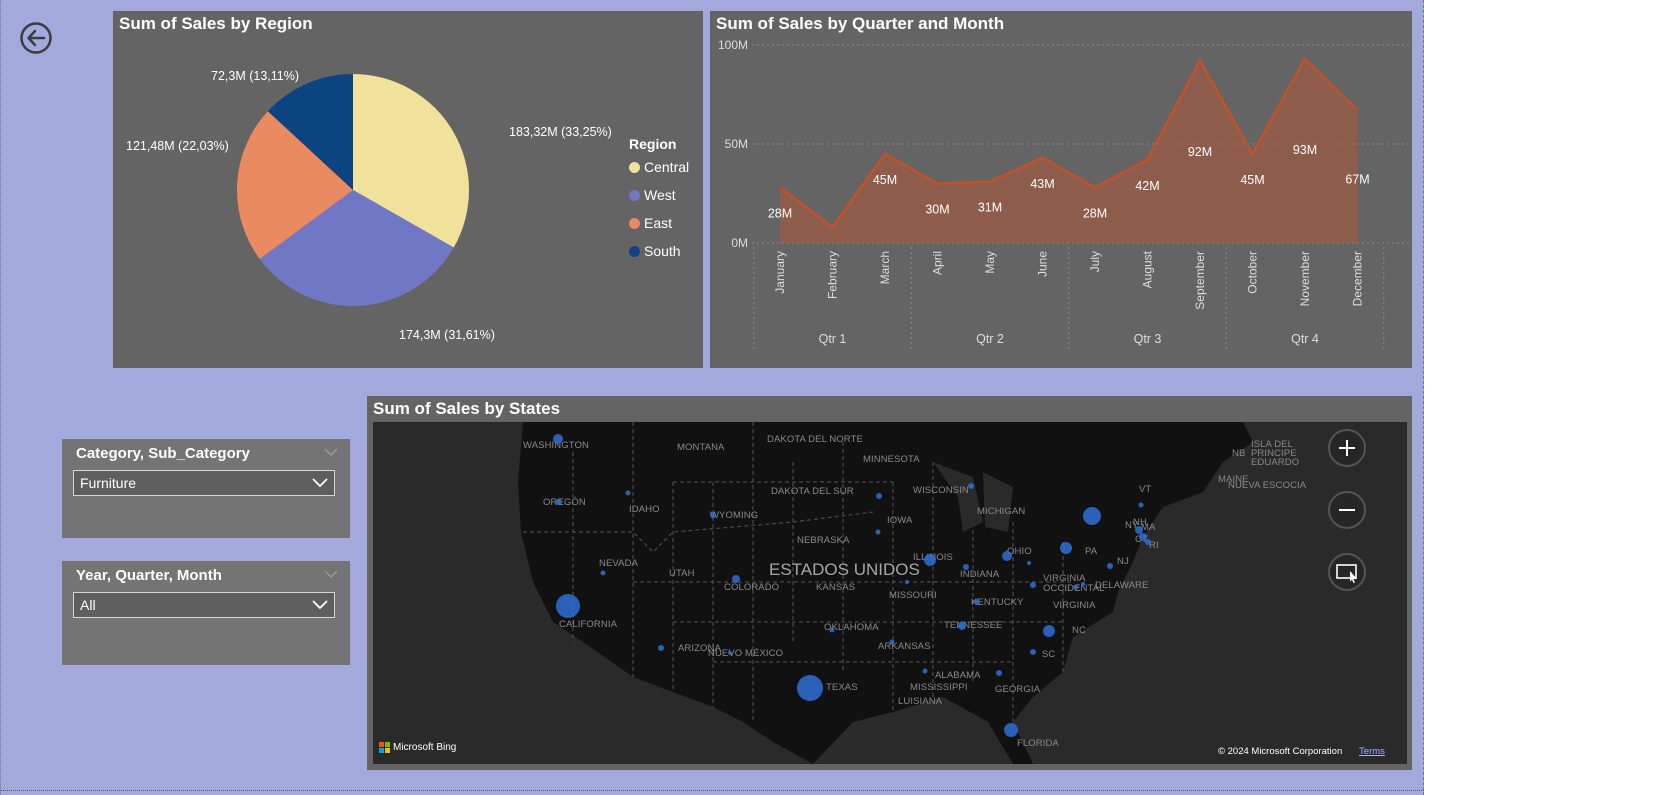  I want to click on legend-item-central: Central, so click(659, 167).